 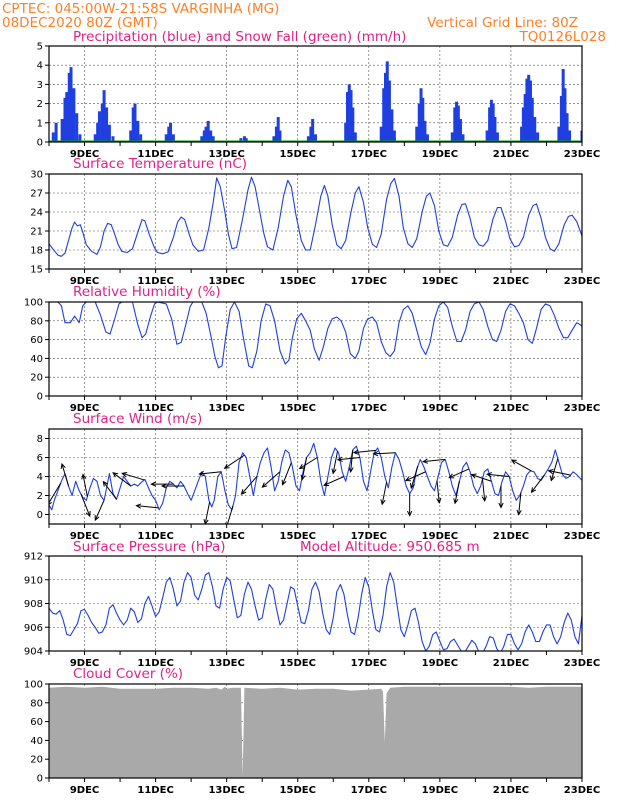 What do you see at coordinates (40, 66) in the screenshot?
I see `y-tick-label: 4` at bounding box center [40, 66].